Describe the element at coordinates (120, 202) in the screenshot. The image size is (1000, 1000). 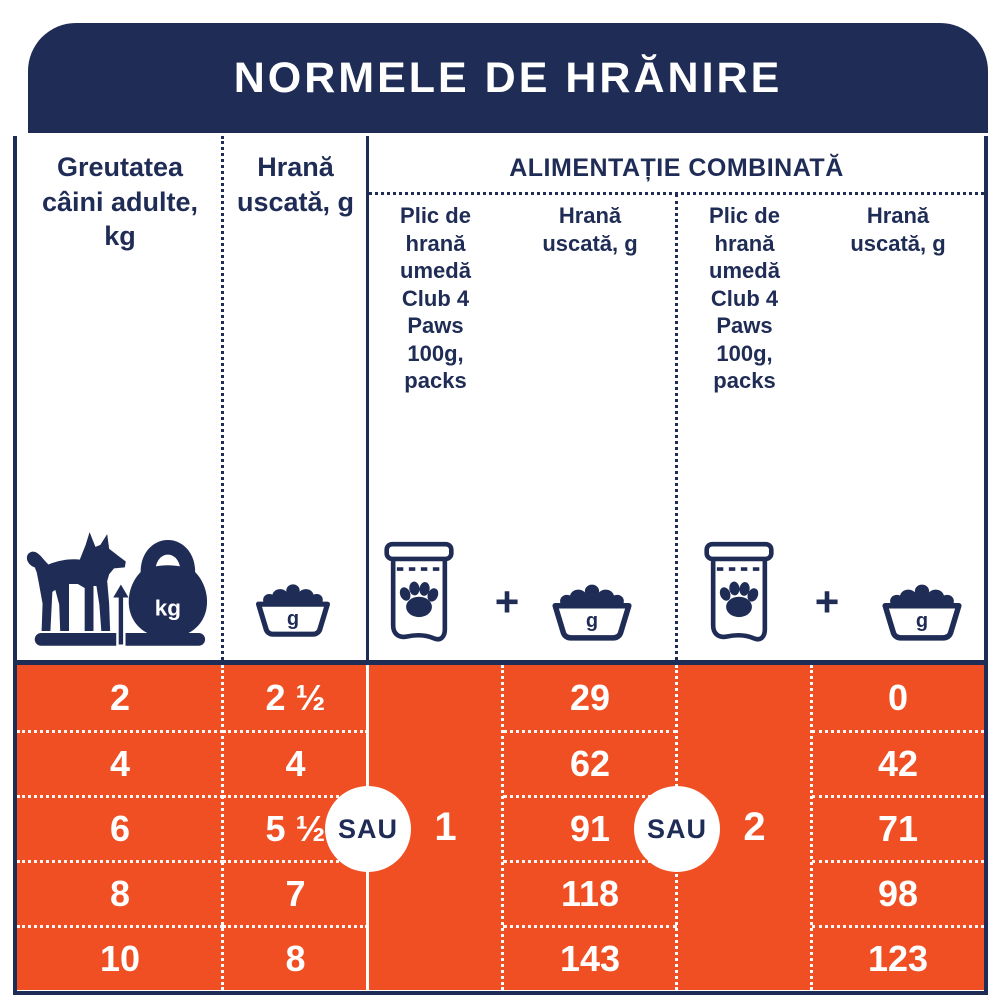
I see `header-weight-col: Greutatea câini adulte, kg` at that location.